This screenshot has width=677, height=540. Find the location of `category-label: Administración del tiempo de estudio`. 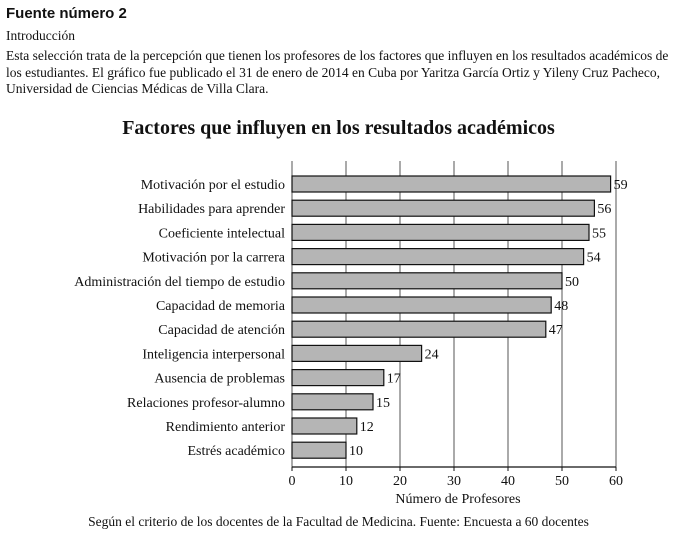

category-label: Administración del tiempo de estudio is located at coordinates (179, 282).